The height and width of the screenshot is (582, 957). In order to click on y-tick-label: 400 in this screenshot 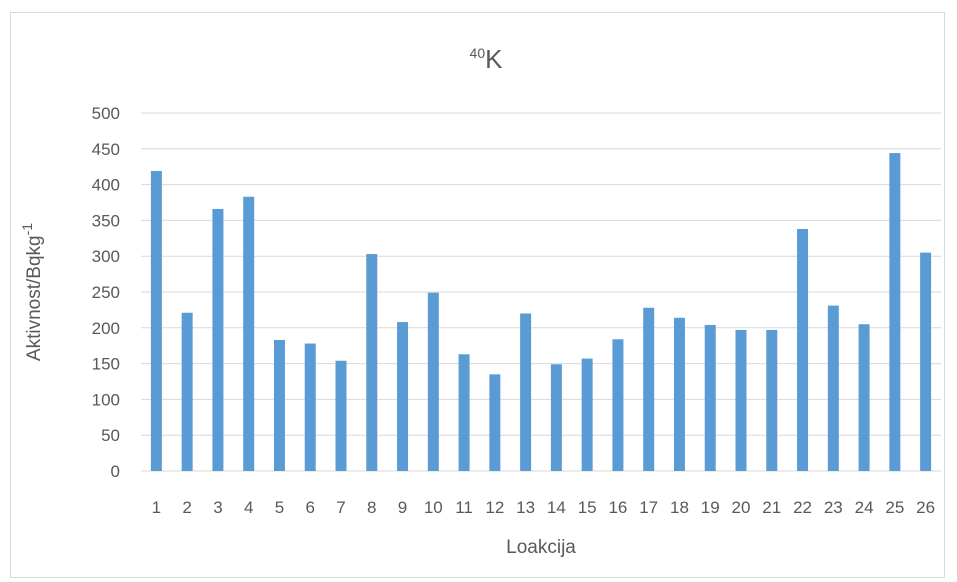, I will do `click(106, 185)`.